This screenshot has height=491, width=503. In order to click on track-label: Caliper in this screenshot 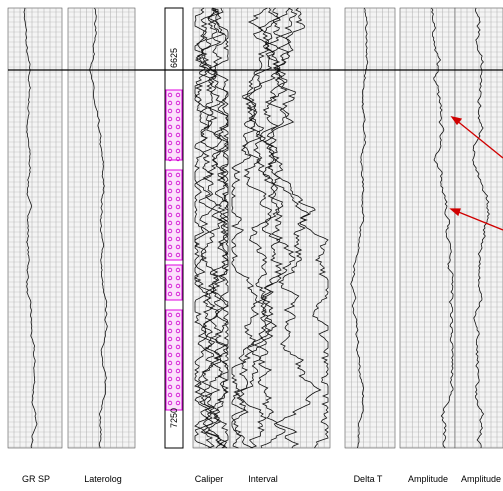, I will do `click(209, 479)`.